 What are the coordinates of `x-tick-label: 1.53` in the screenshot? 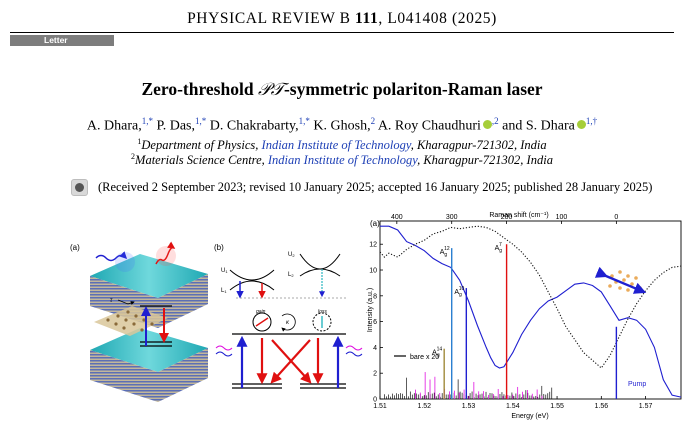 It's located at (469, 406).